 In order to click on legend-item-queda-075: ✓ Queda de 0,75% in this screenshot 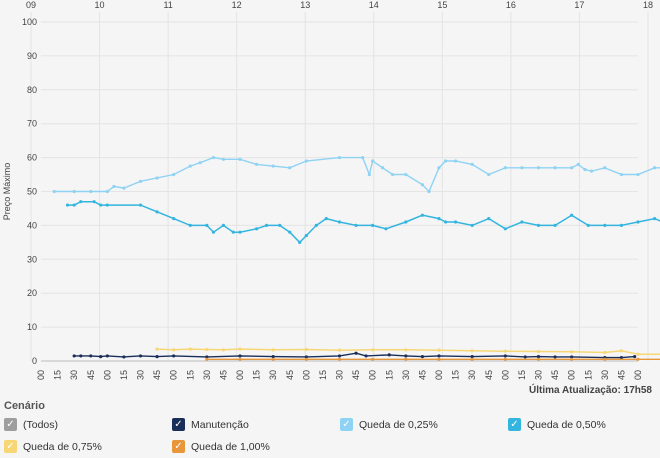, I will do `click(53, 446)`.